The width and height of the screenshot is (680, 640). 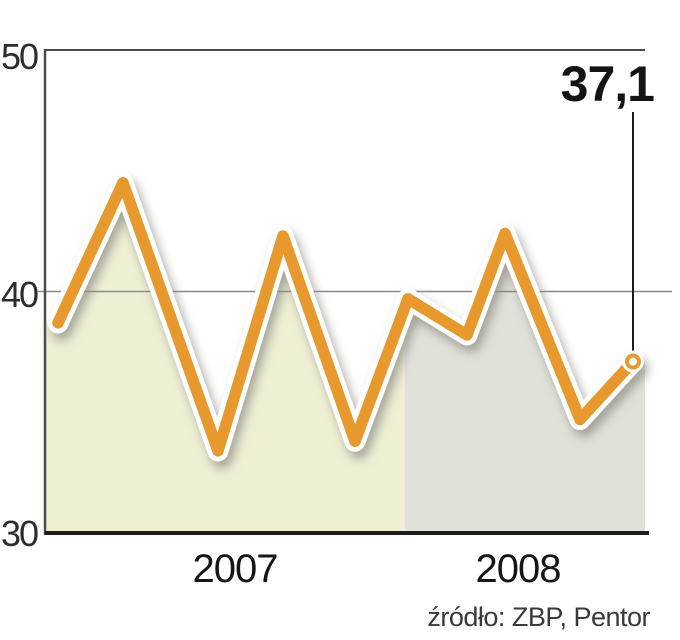 What do you see at coordinates (235, 569) in the screenshot?
I see `x-axis-label-2007: 2007` at bounding box center [235, 569].